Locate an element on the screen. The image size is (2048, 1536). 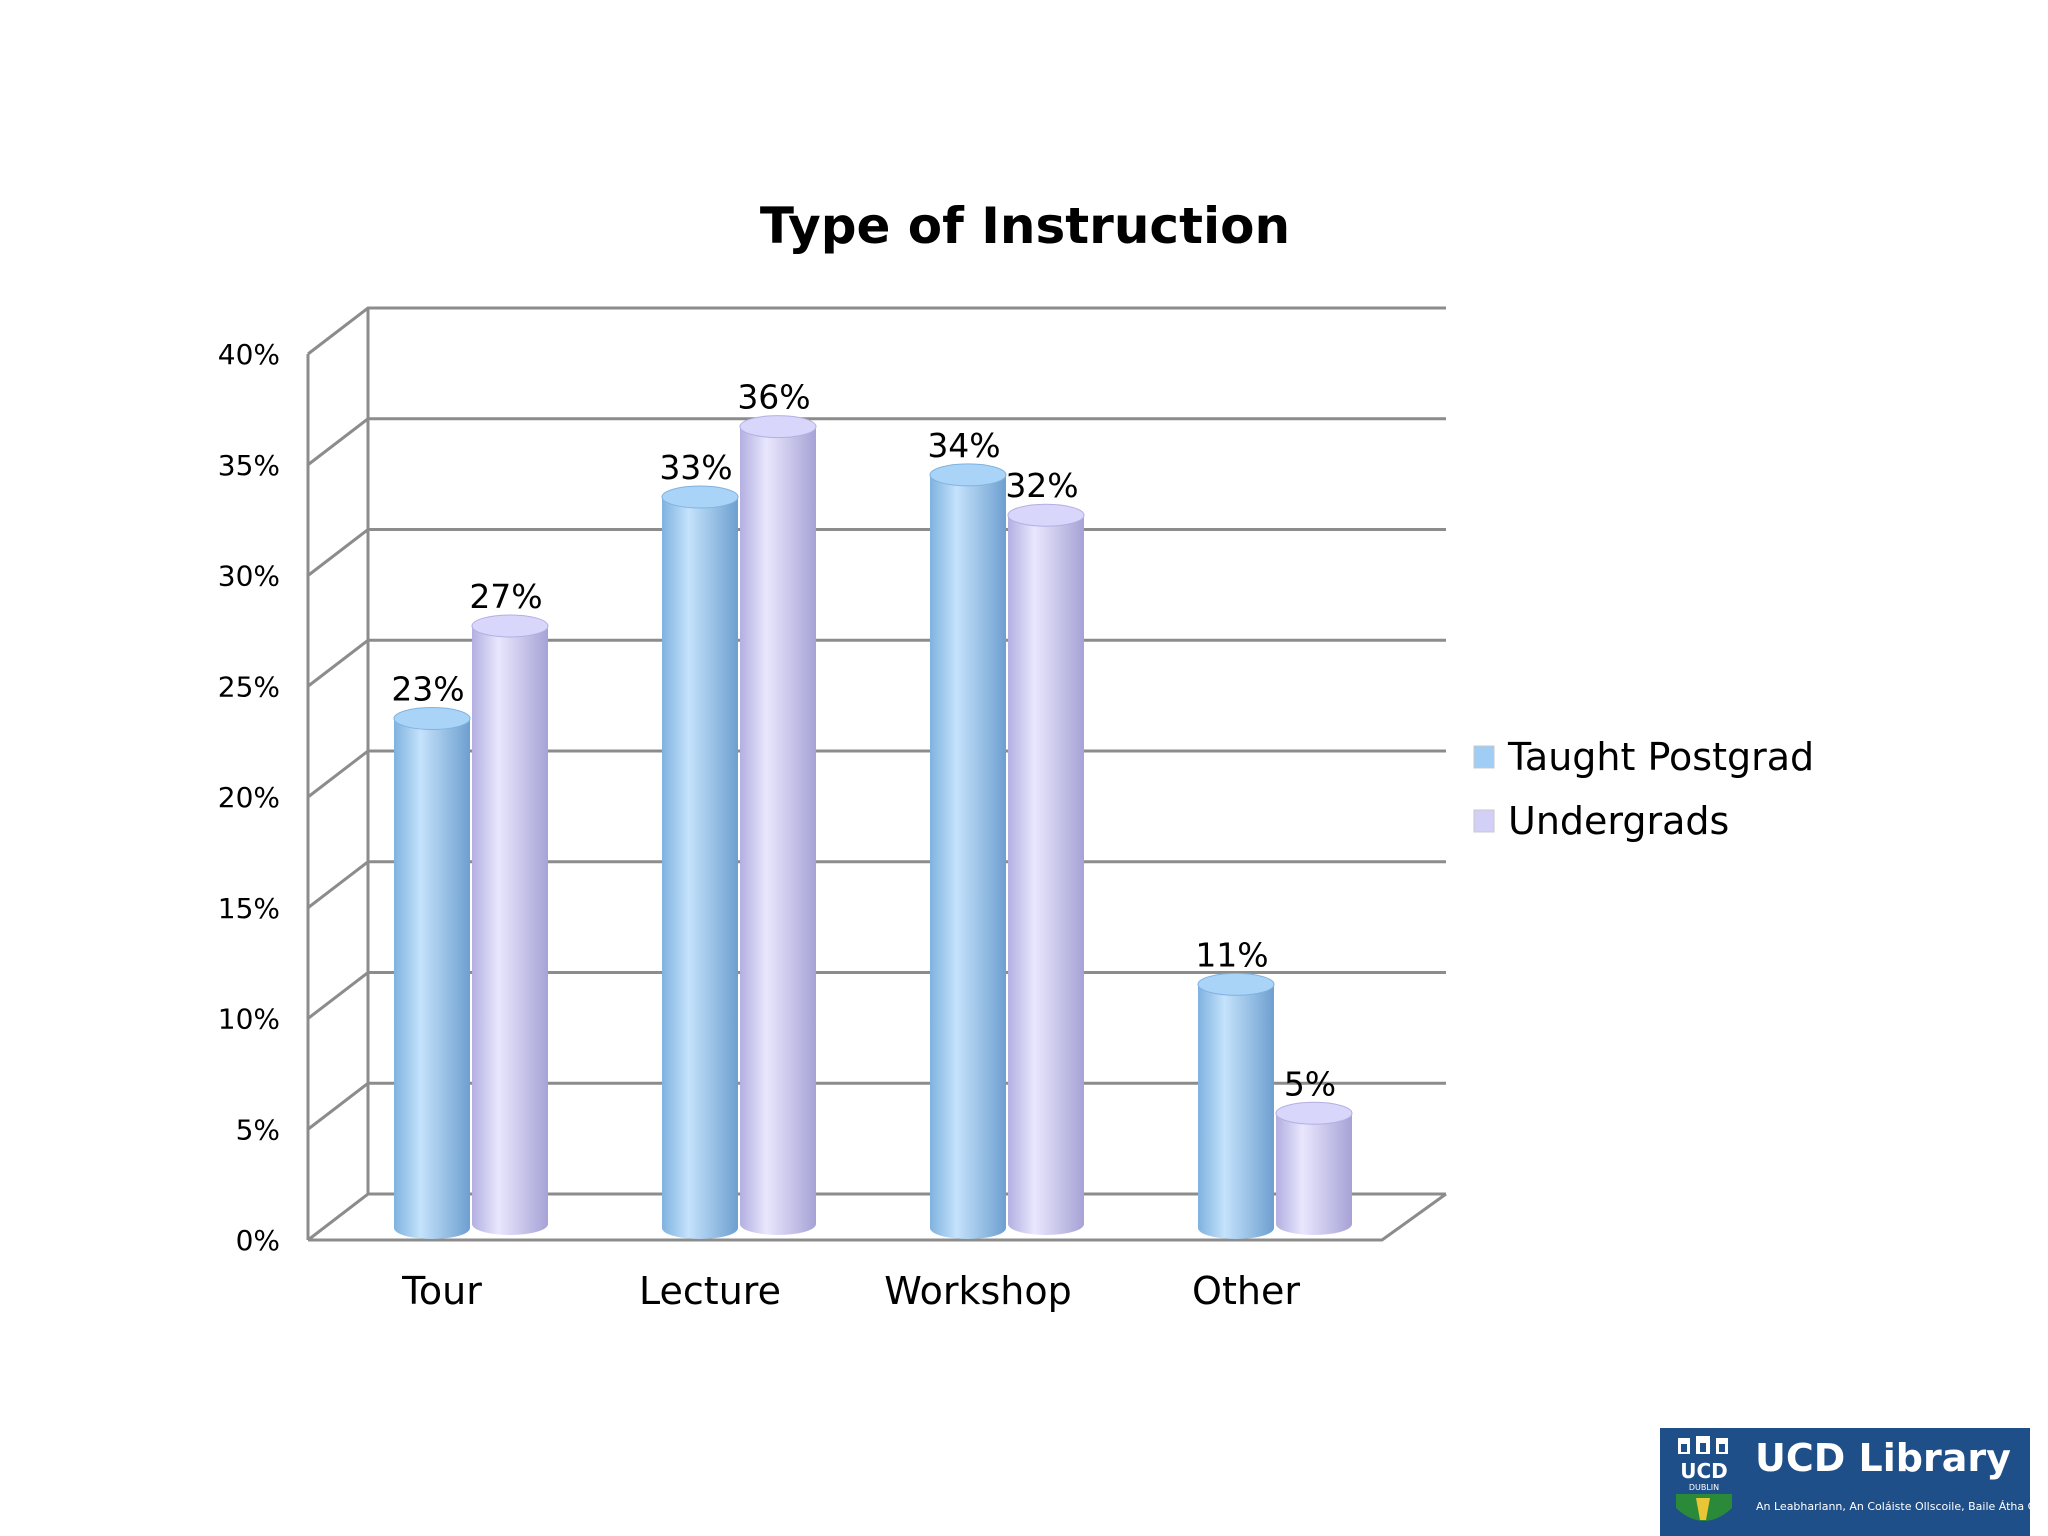
category-label: Workshop is located at coordinates (977, 1291).